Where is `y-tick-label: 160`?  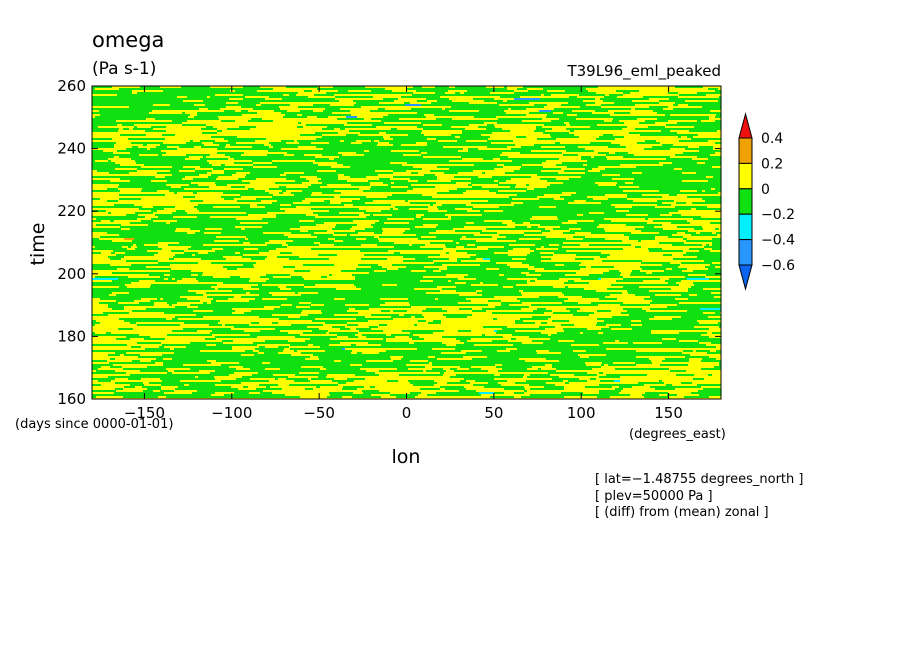
y-tick-label: 160 is located at coordinates (71, 399).